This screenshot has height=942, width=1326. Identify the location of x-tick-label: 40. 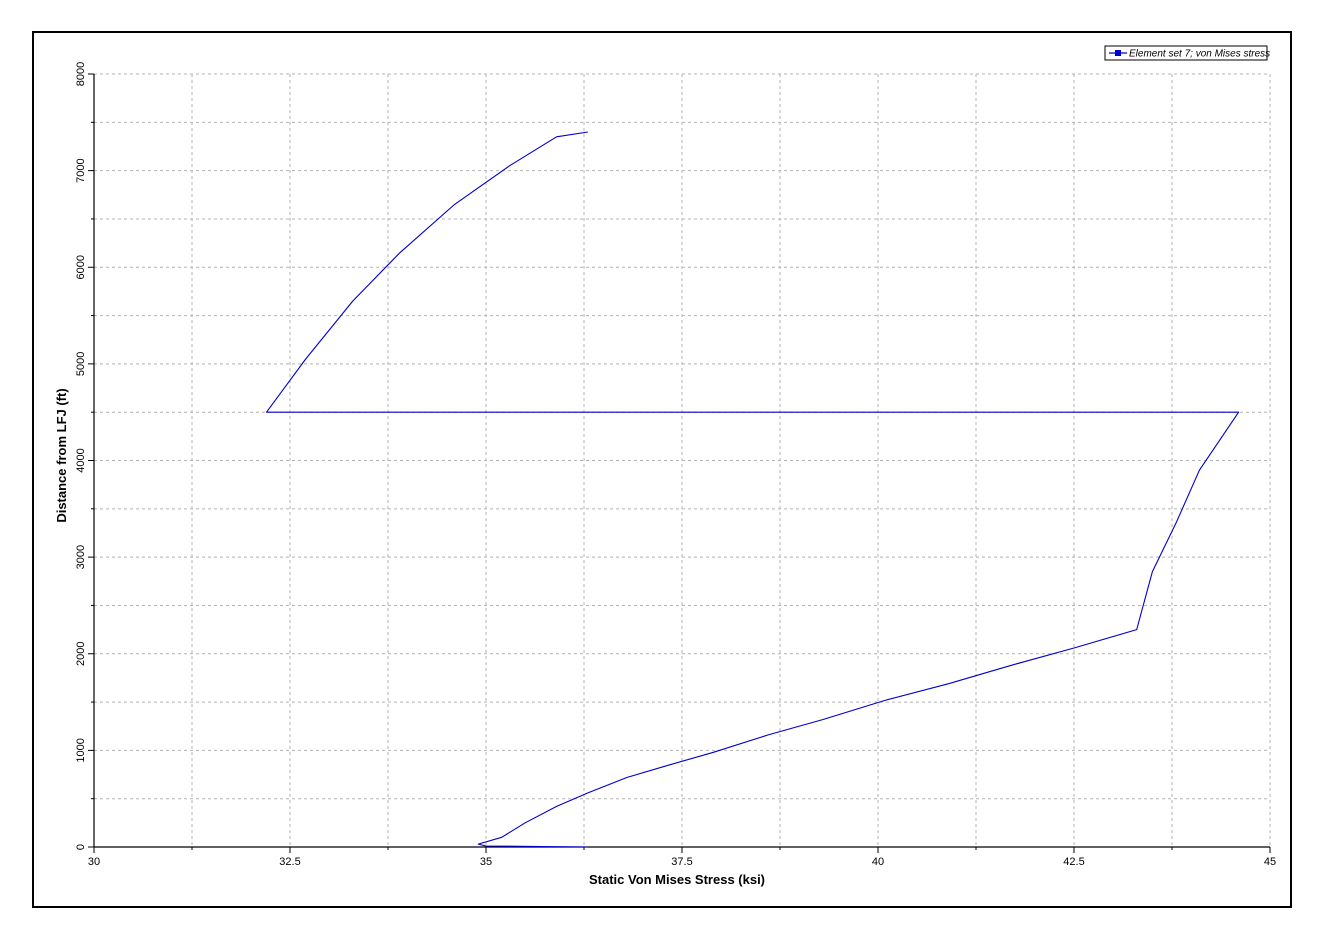
(878, 862).